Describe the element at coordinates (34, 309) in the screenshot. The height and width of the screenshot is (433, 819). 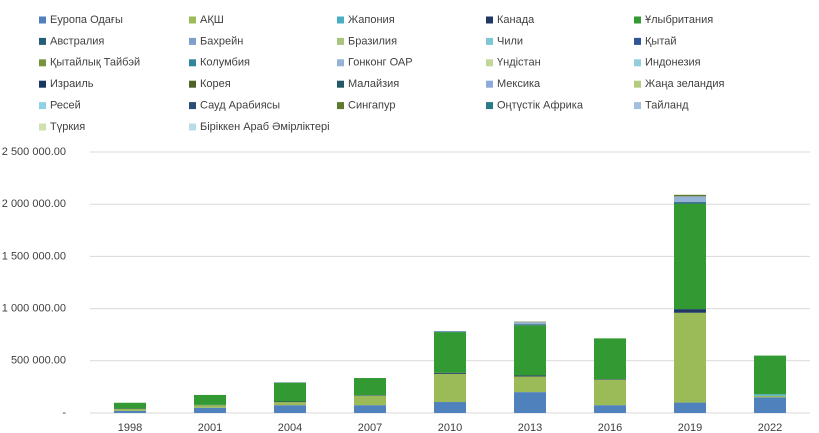
I see `y-tick-label: 1 000 000.00` at that location.